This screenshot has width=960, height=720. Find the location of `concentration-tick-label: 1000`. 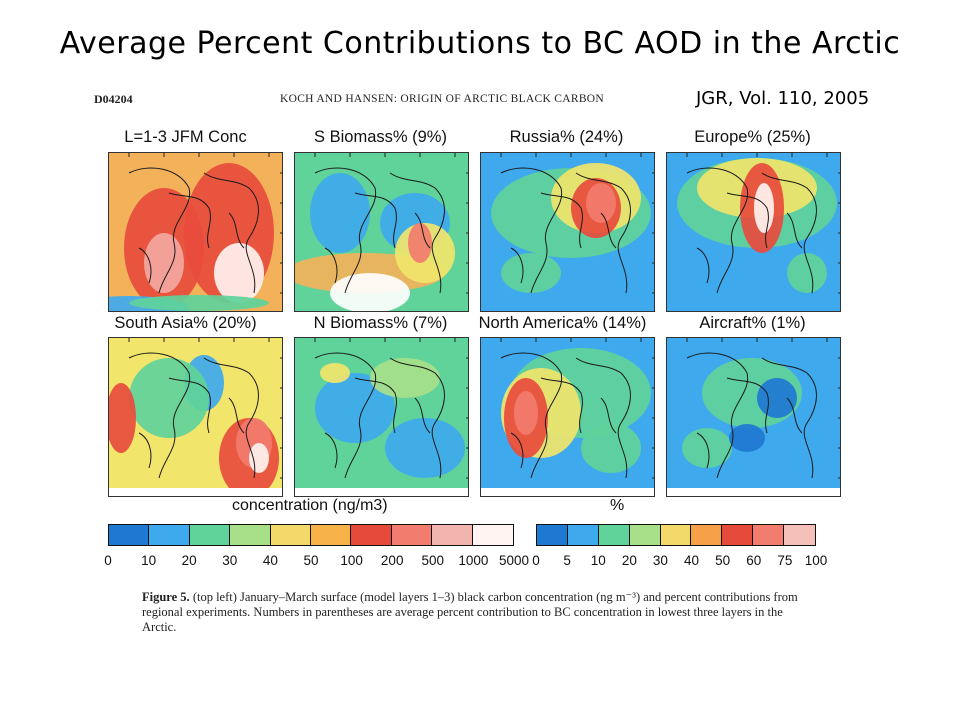

concentration-tick-label: 1000 is located at coordinates (473, 560).